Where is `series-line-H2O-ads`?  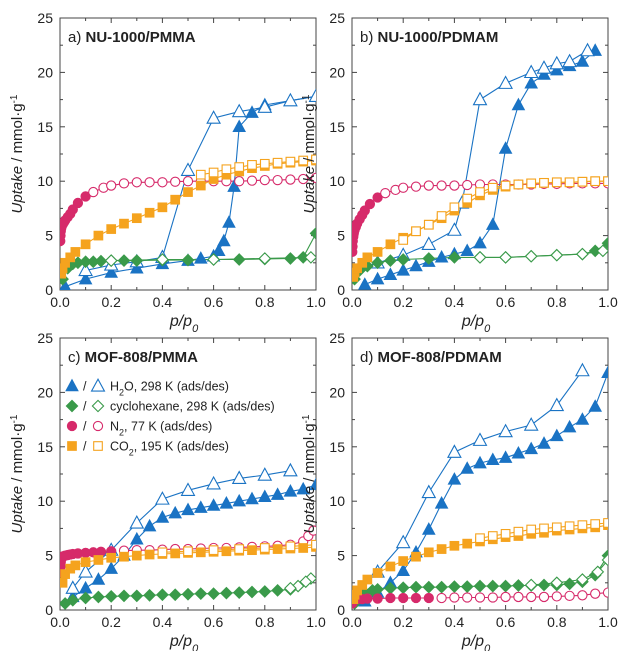
series-line-H2O-ads is located at coordinates (194, 541).